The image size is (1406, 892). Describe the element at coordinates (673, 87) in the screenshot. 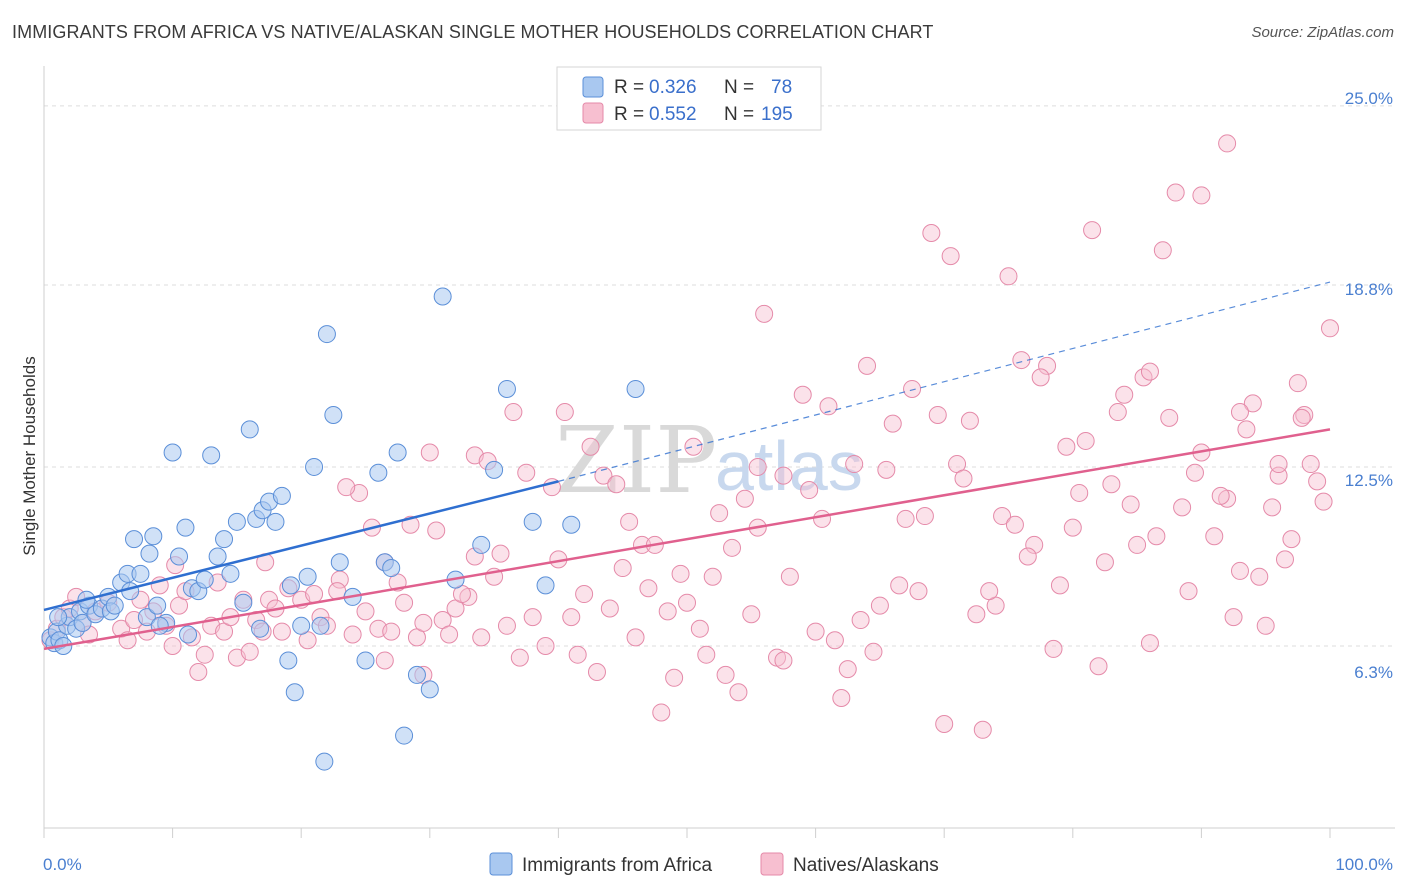

I see `legend-blue-r-value: 0.326` at that location.